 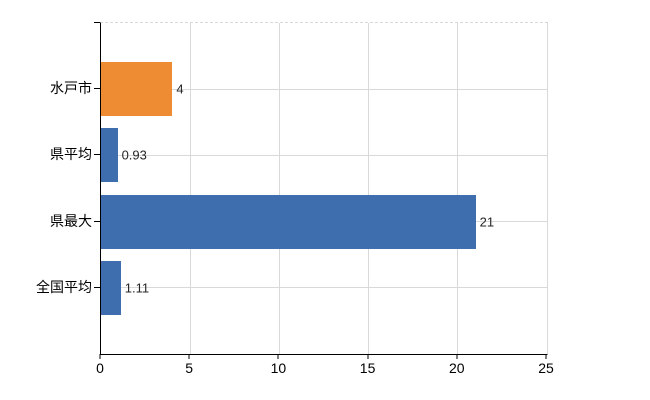 What do you see at coordinates (134, 155) in the screenshot?
I see `bar-value-label: 0.93` at bounding box center [134, 155].